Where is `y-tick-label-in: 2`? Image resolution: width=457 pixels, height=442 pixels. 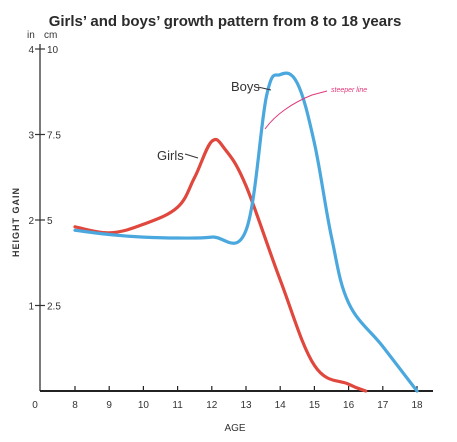 y-tick-label-in: 2 is located at coordinates (31, 221).